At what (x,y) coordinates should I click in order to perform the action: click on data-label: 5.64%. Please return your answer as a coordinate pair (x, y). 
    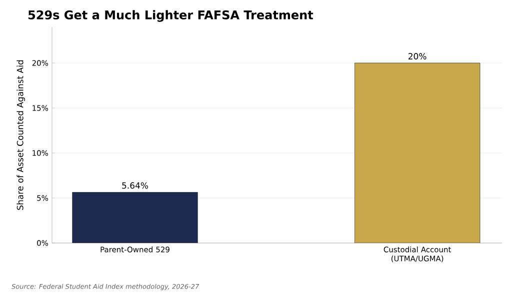
    Looking at the image, I should click on (135, 185).